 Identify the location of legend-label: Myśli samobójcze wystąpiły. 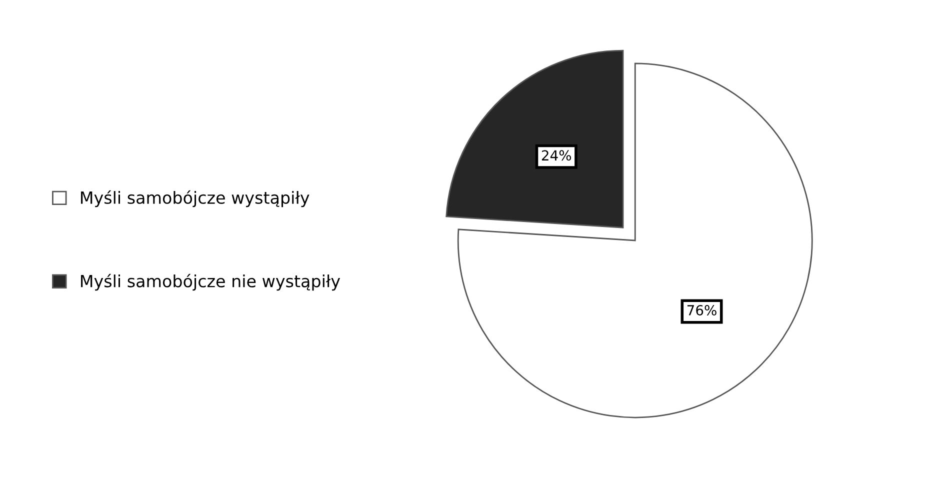
(195, 199).